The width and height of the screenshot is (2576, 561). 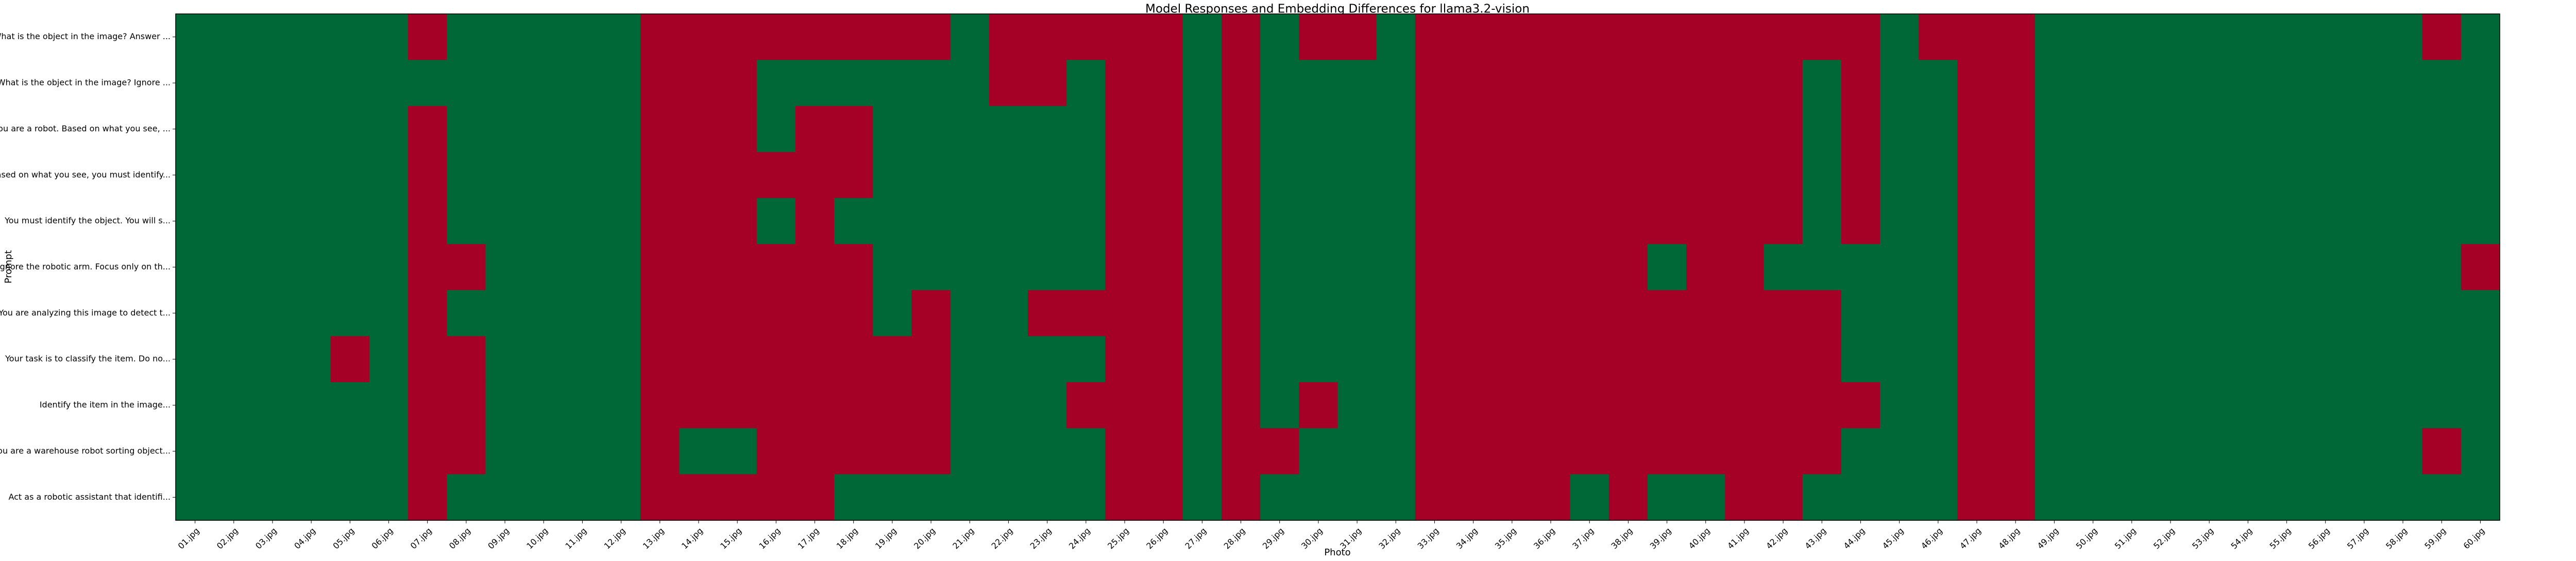 What do you see at coordinates (924, 538) in the screenshot?
I see `x-tick-label: 20.jpg` at bounding box center [924, 538].